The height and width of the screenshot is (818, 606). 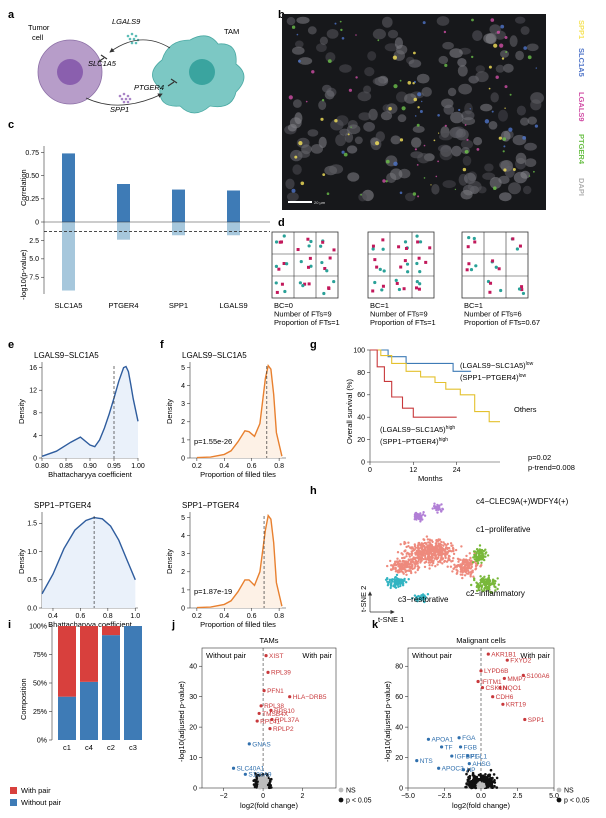 What do you see at coordinates (251, 769) in the screenshot?
I see `volcano-gene-label: SLC40A1` at bounding box center [251, 769].